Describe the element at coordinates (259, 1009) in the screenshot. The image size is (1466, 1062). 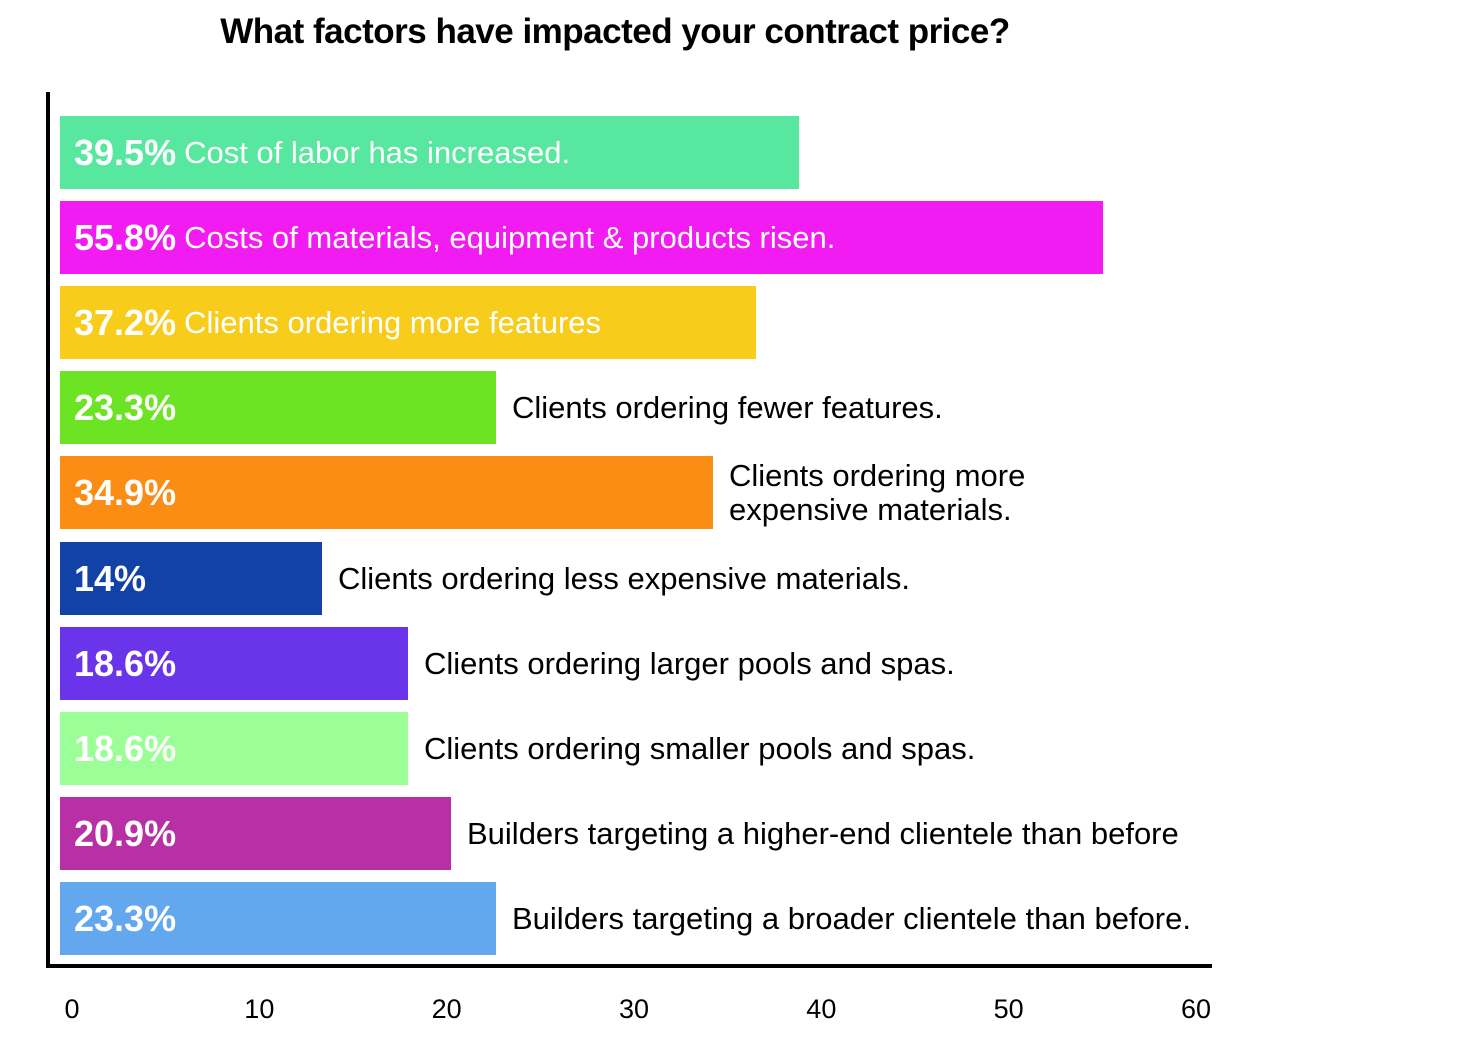
I see `x-tick-label: 10` at that location.